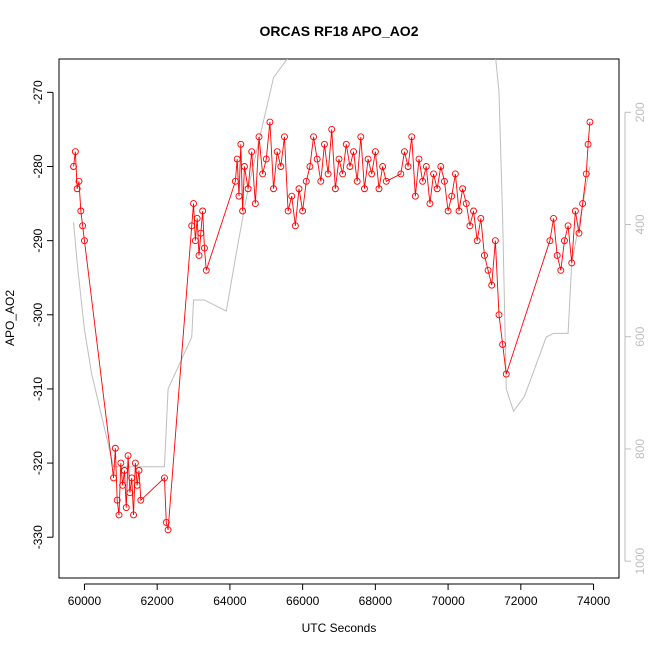 This screenshot has width=650, height=650. Describe the element at coordinates (38, 240) in the screenshot. I see `y-tick-label: -290` at that location.